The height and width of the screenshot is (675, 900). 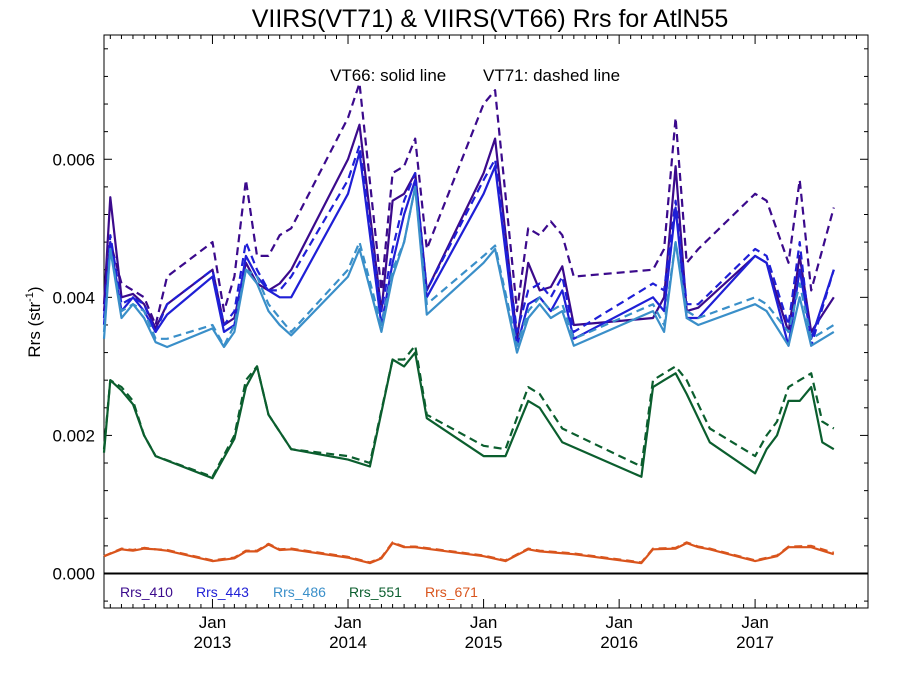 I want to click on y-axis-label-main: Rrs (str, so click(x=34, y=330).